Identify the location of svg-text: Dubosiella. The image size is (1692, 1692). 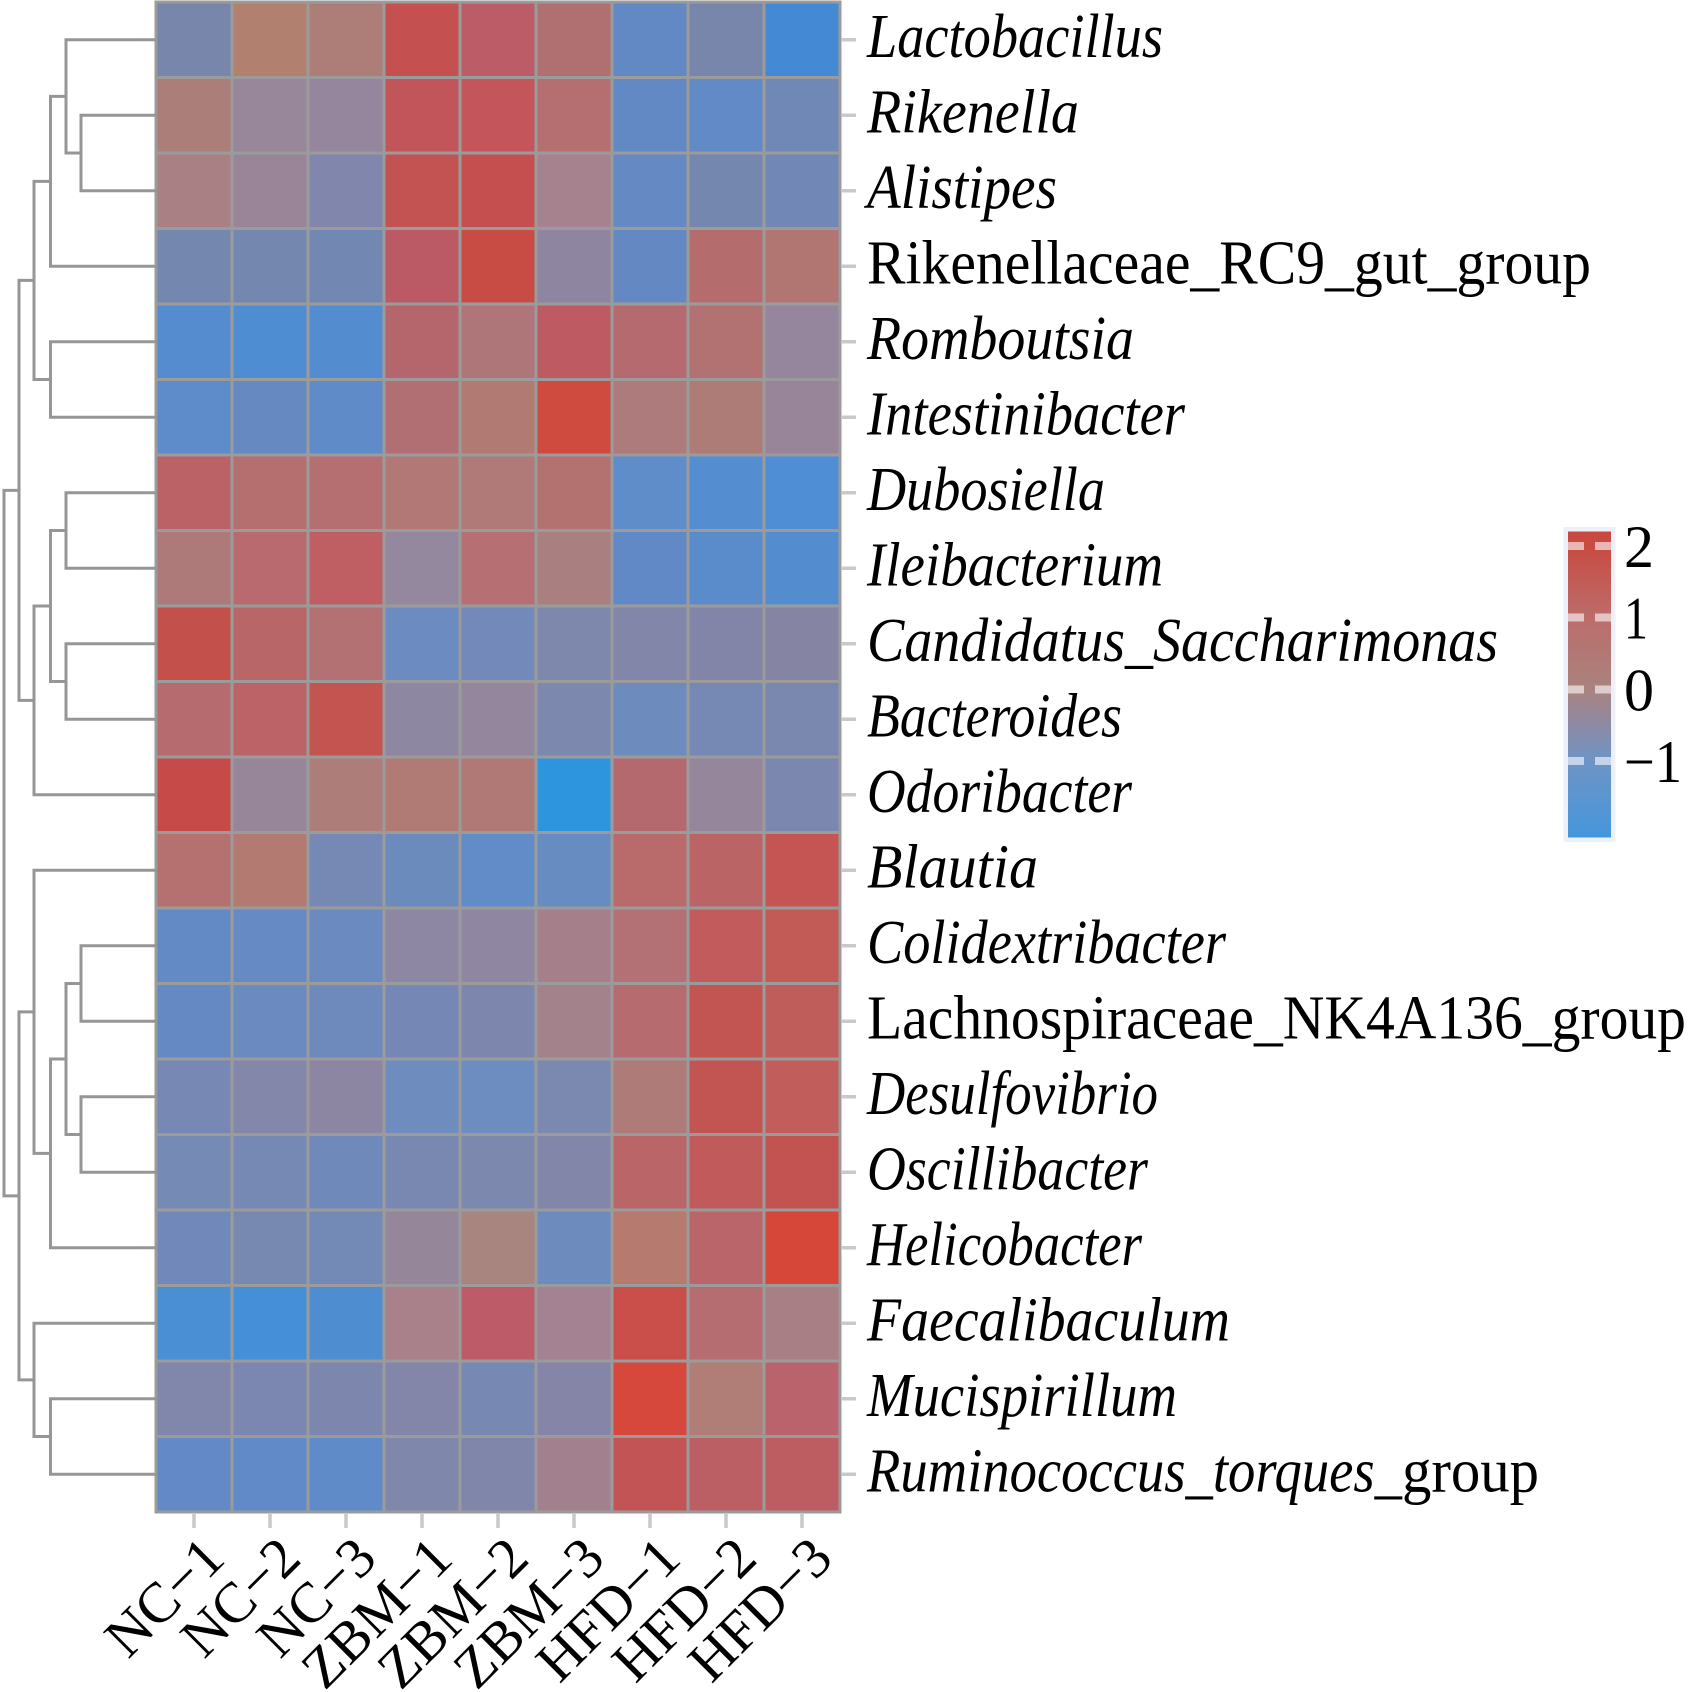
(985, 490).